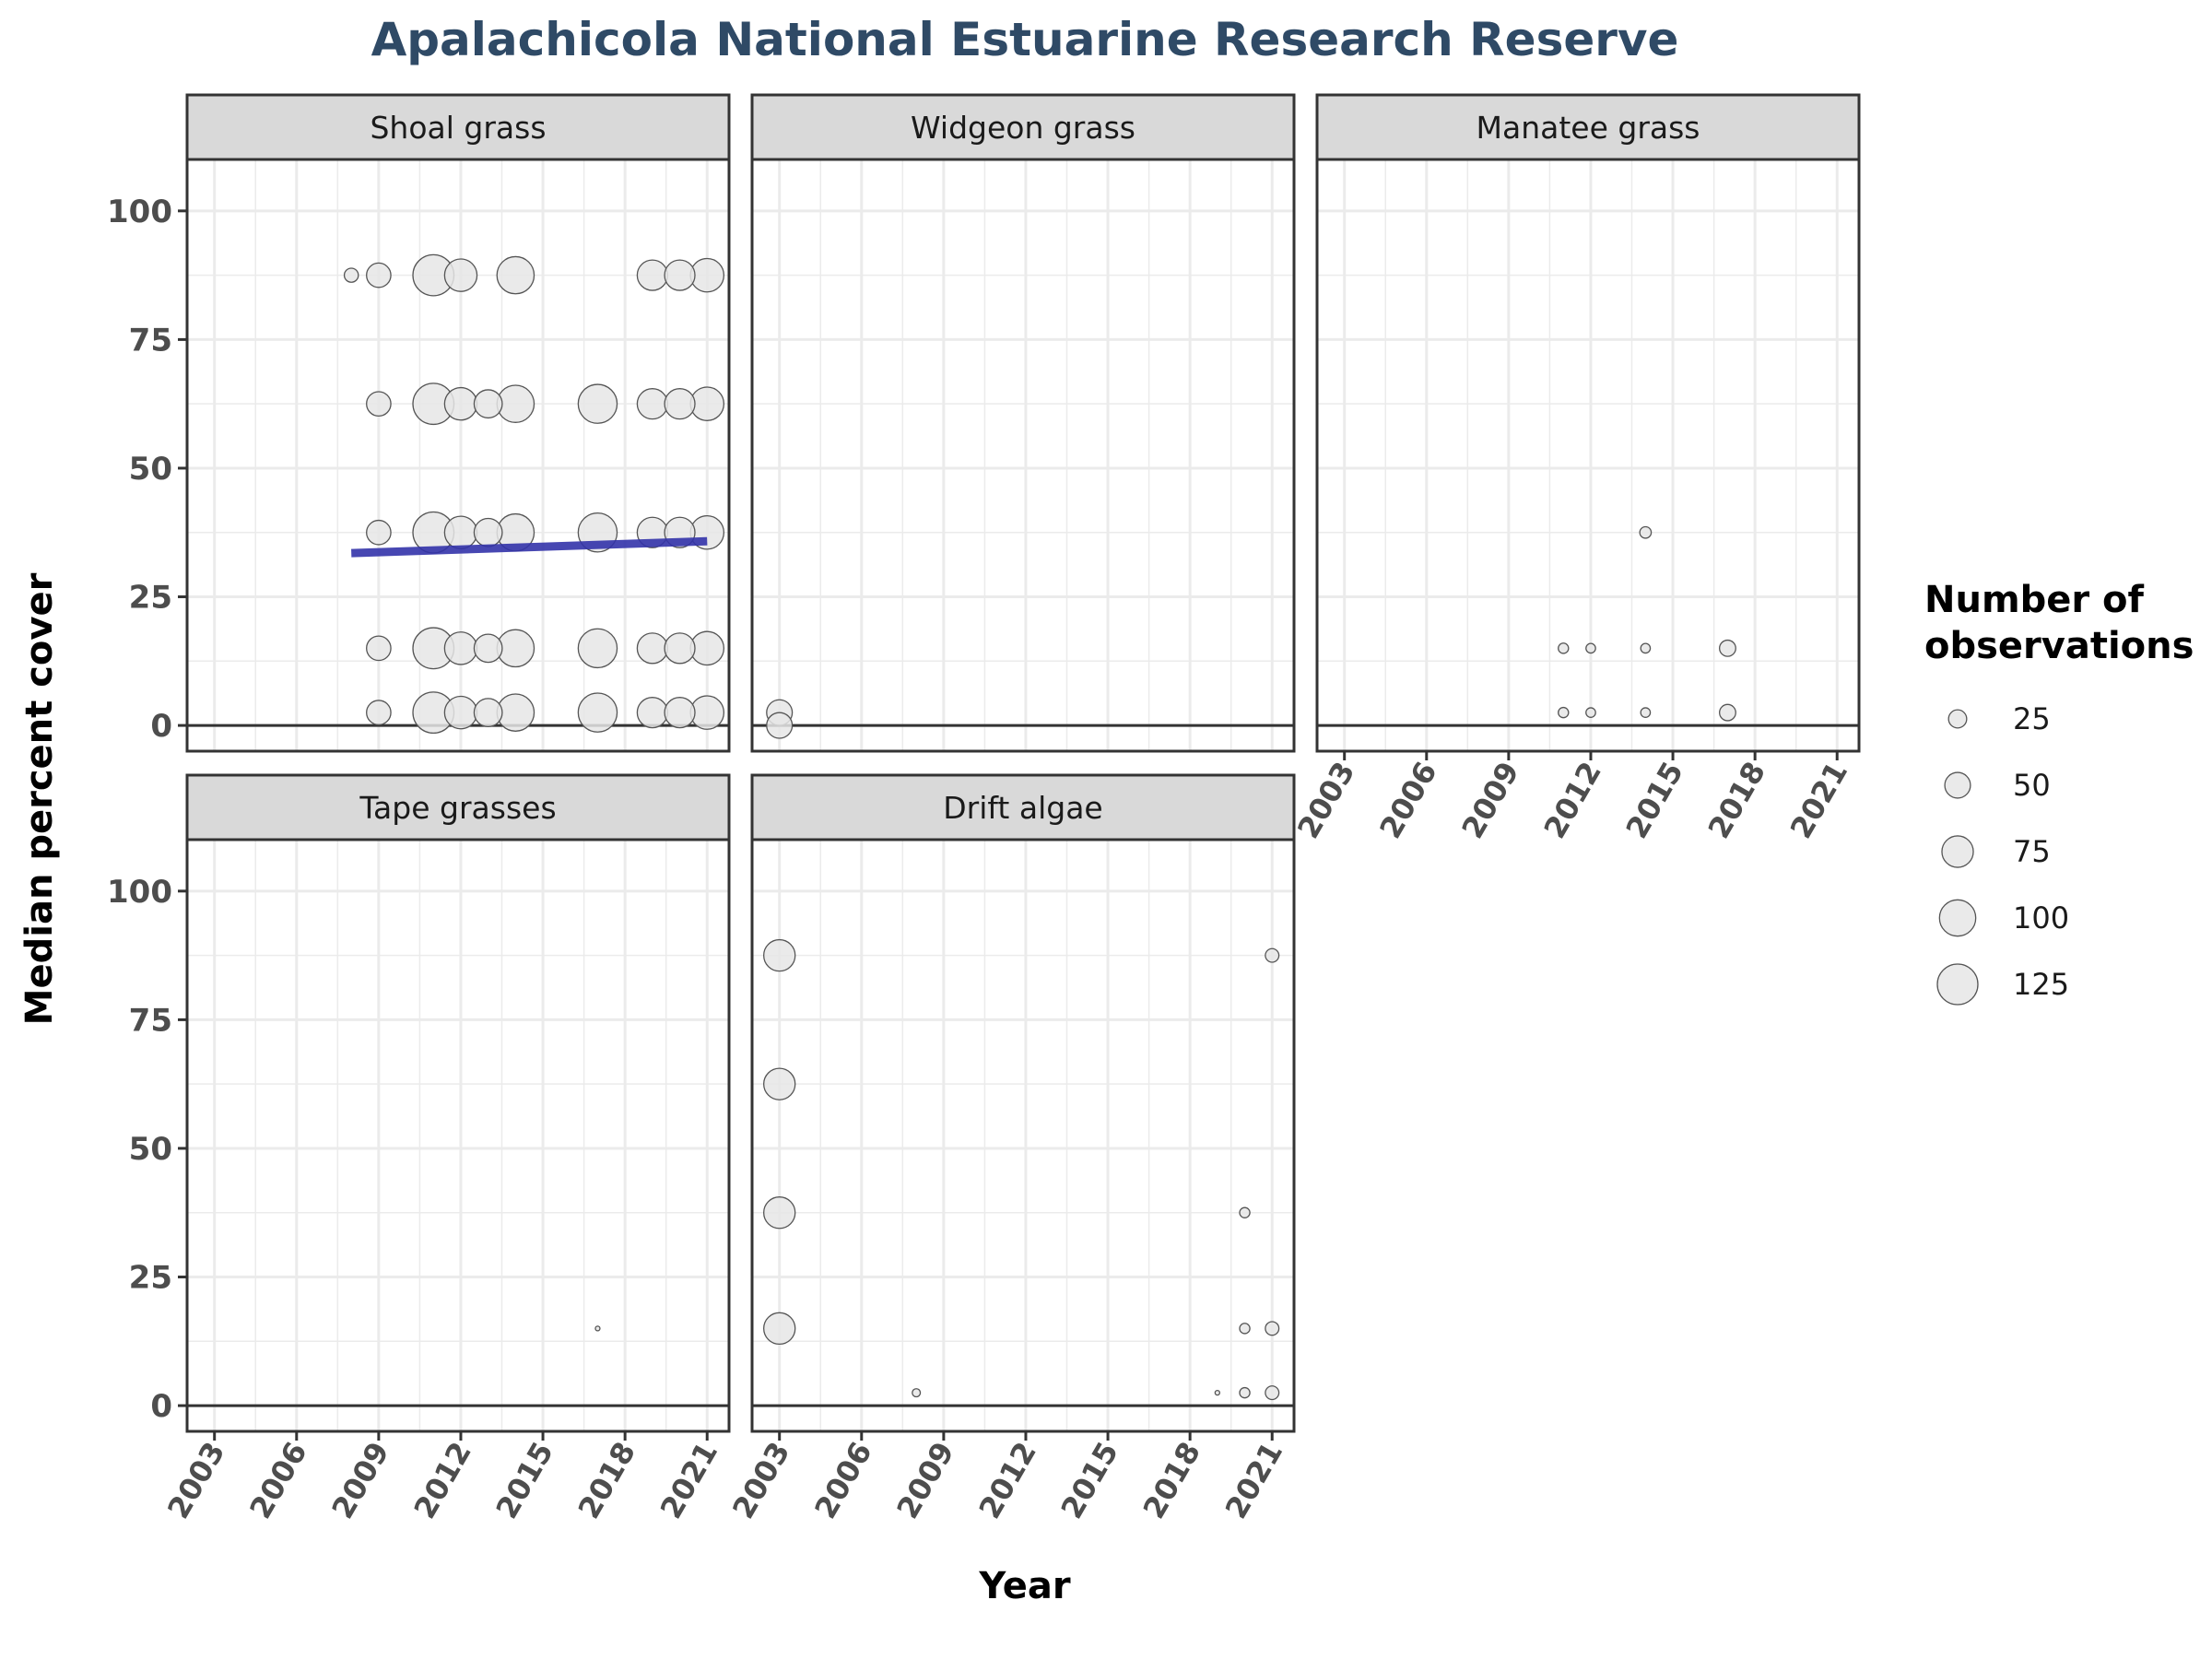  What do you see at coordinates (2032, 785) in the screenshot?
I see `legend-key-label: 50` at bounding box center [2032, 785].